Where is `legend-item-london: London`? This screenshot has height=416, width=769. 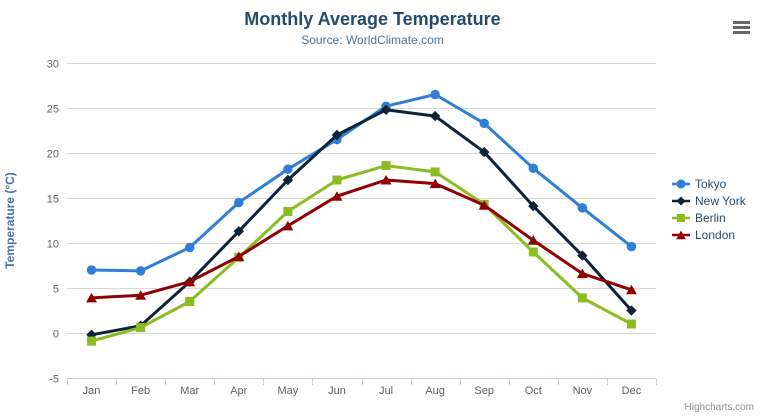 legend-item-london: London is located at coordinates (709, 234).